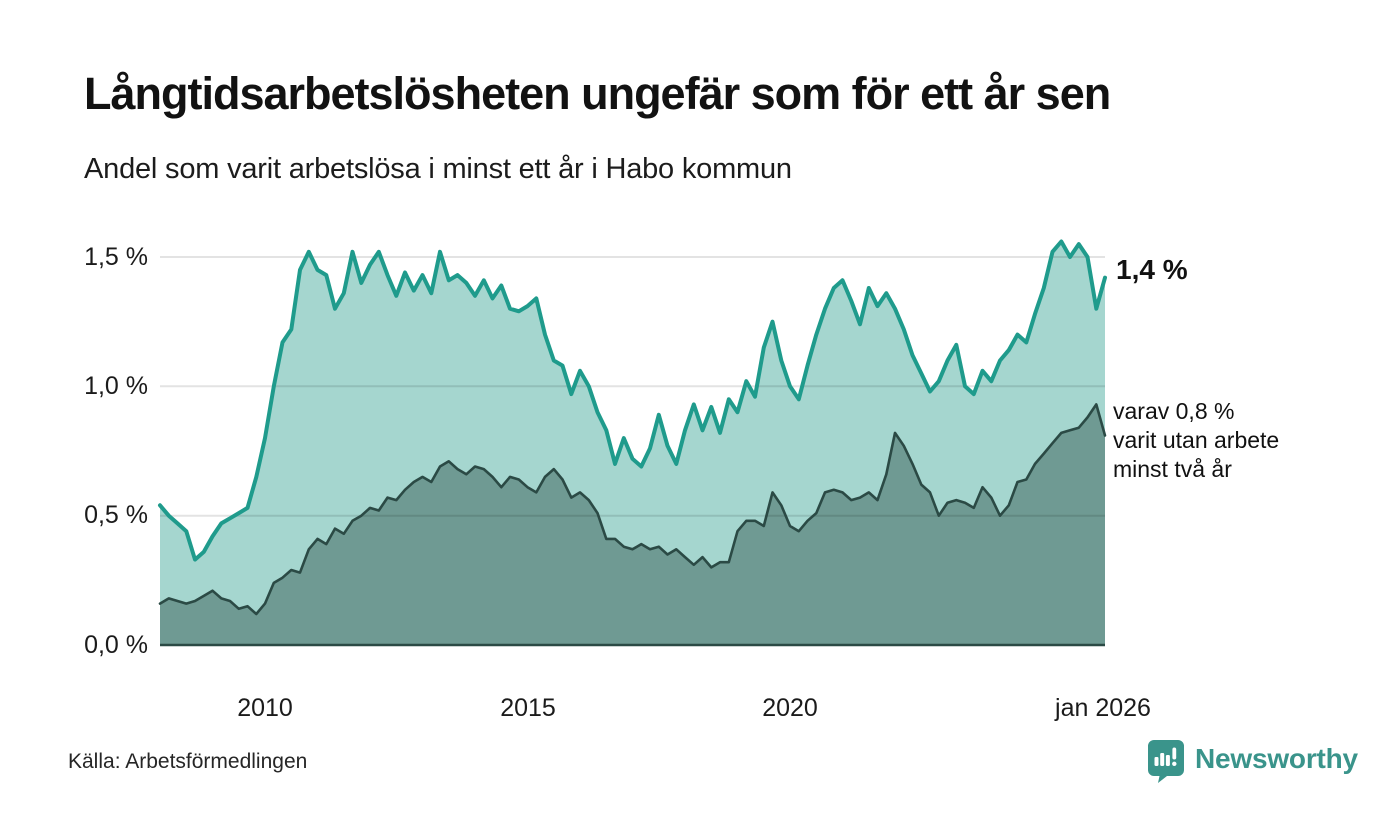 This screenshot has height=840, width=1400. Describe the element at coordinates (1166, 761) in the screenshot. I see `newsworthy-logo-icon` at that location.